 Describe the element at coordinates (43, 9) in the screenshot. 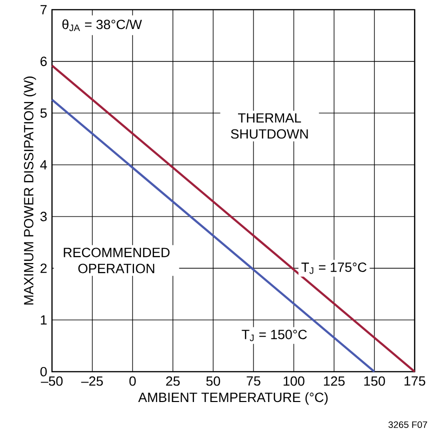

I see `y-tick-label: 7` at that location.